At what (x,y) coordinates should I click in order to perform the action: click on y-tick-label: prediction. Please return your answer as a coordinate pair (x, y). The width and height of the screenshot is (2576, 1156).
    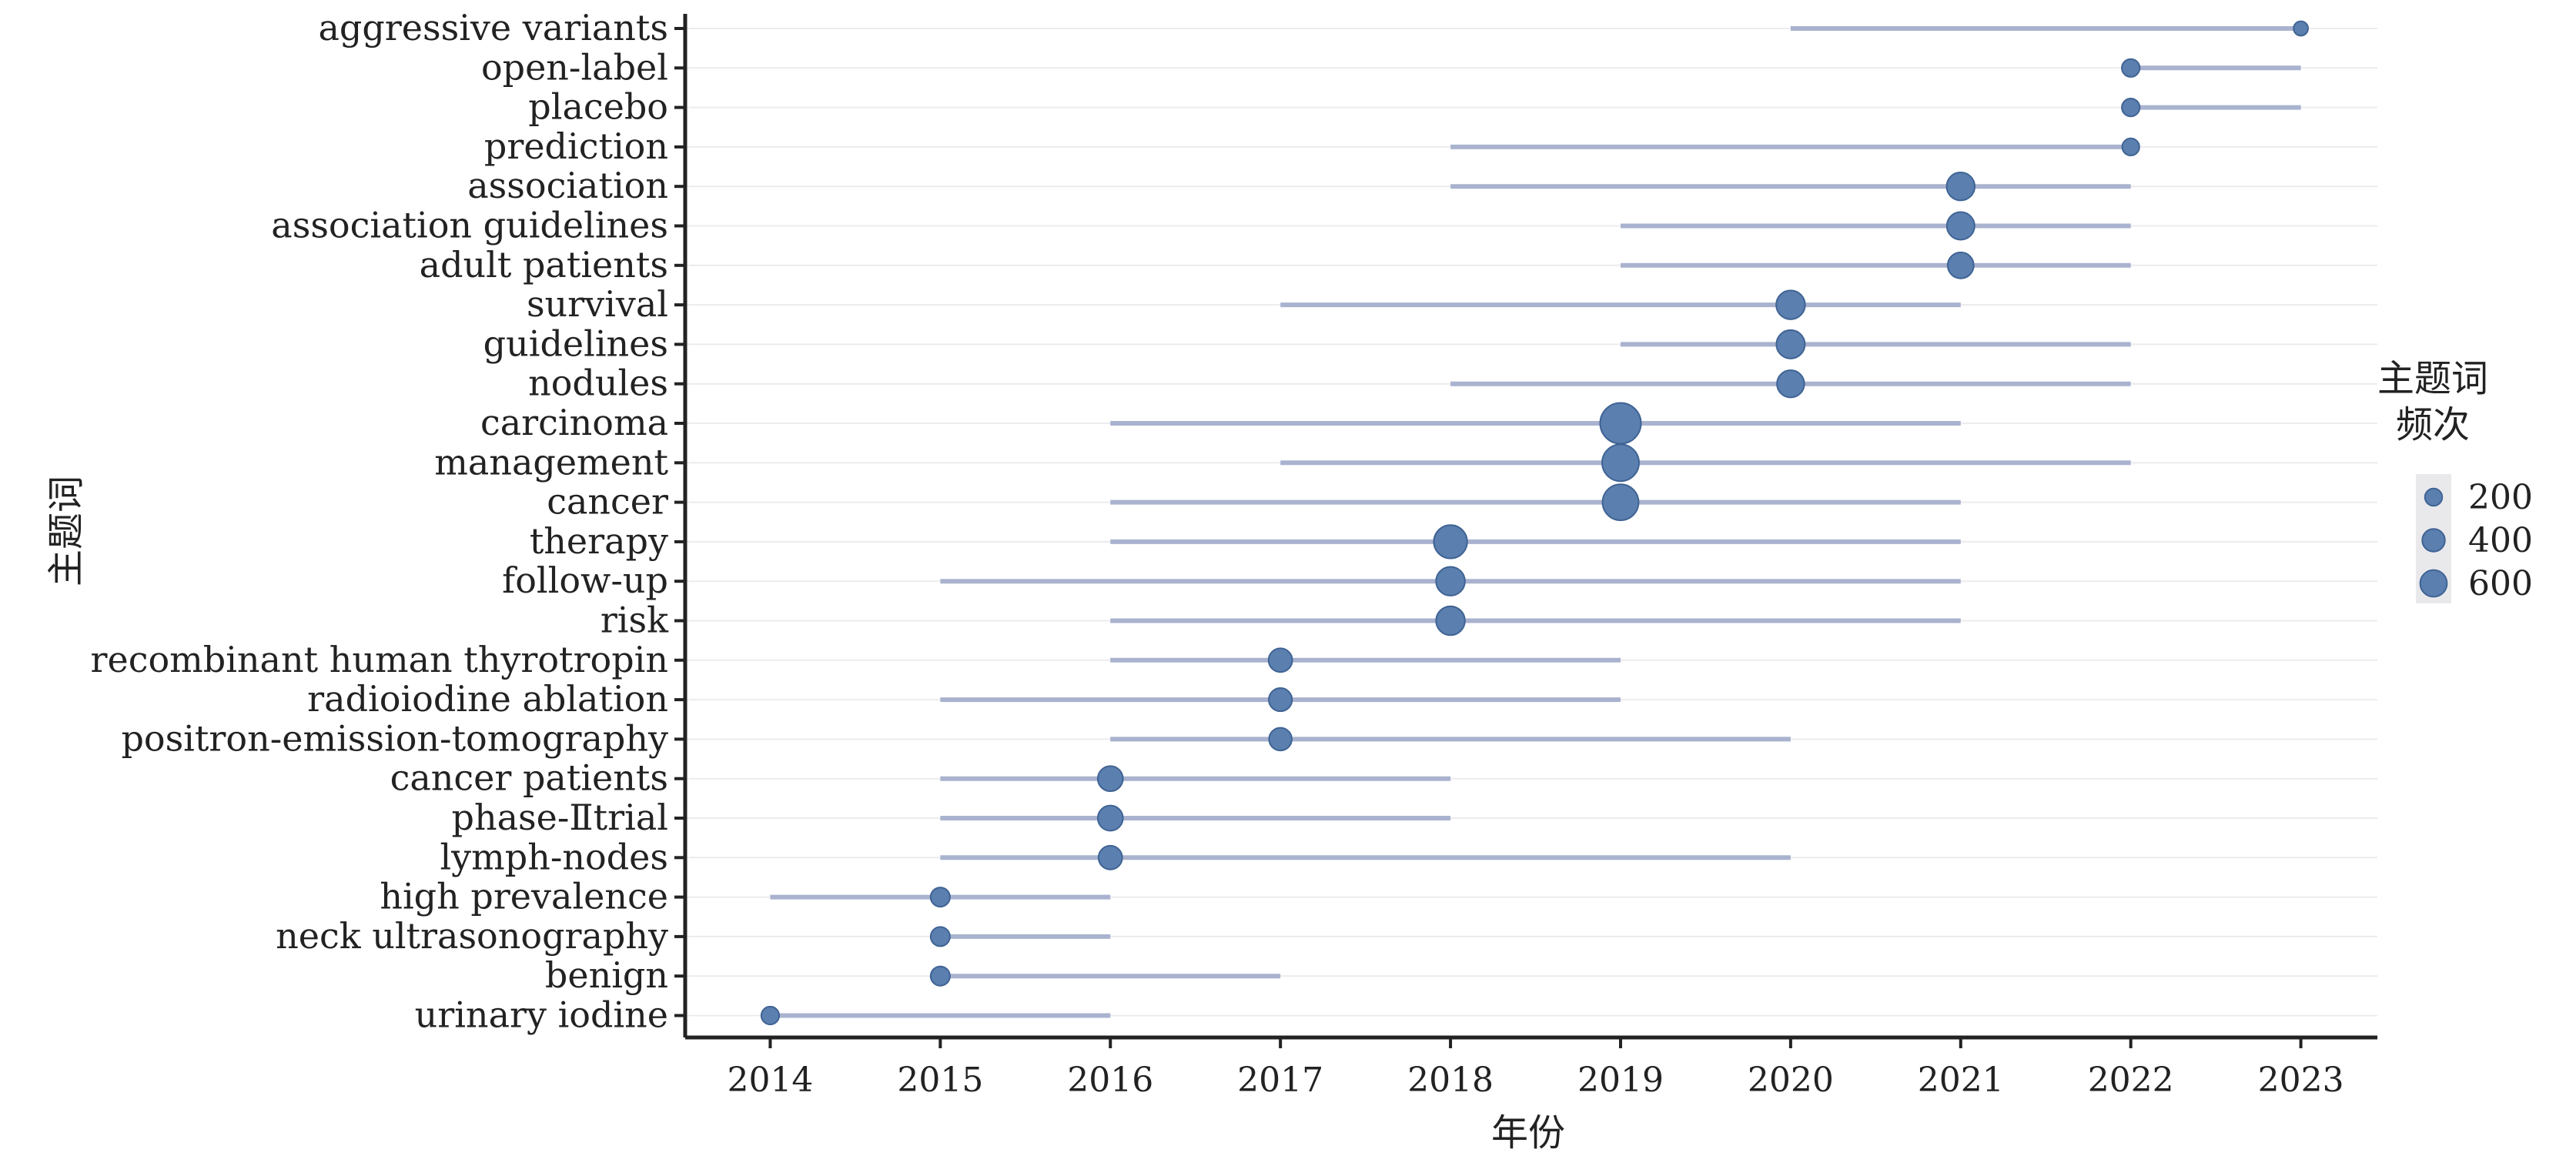
    Looking at the image, I should click on (576, 146).